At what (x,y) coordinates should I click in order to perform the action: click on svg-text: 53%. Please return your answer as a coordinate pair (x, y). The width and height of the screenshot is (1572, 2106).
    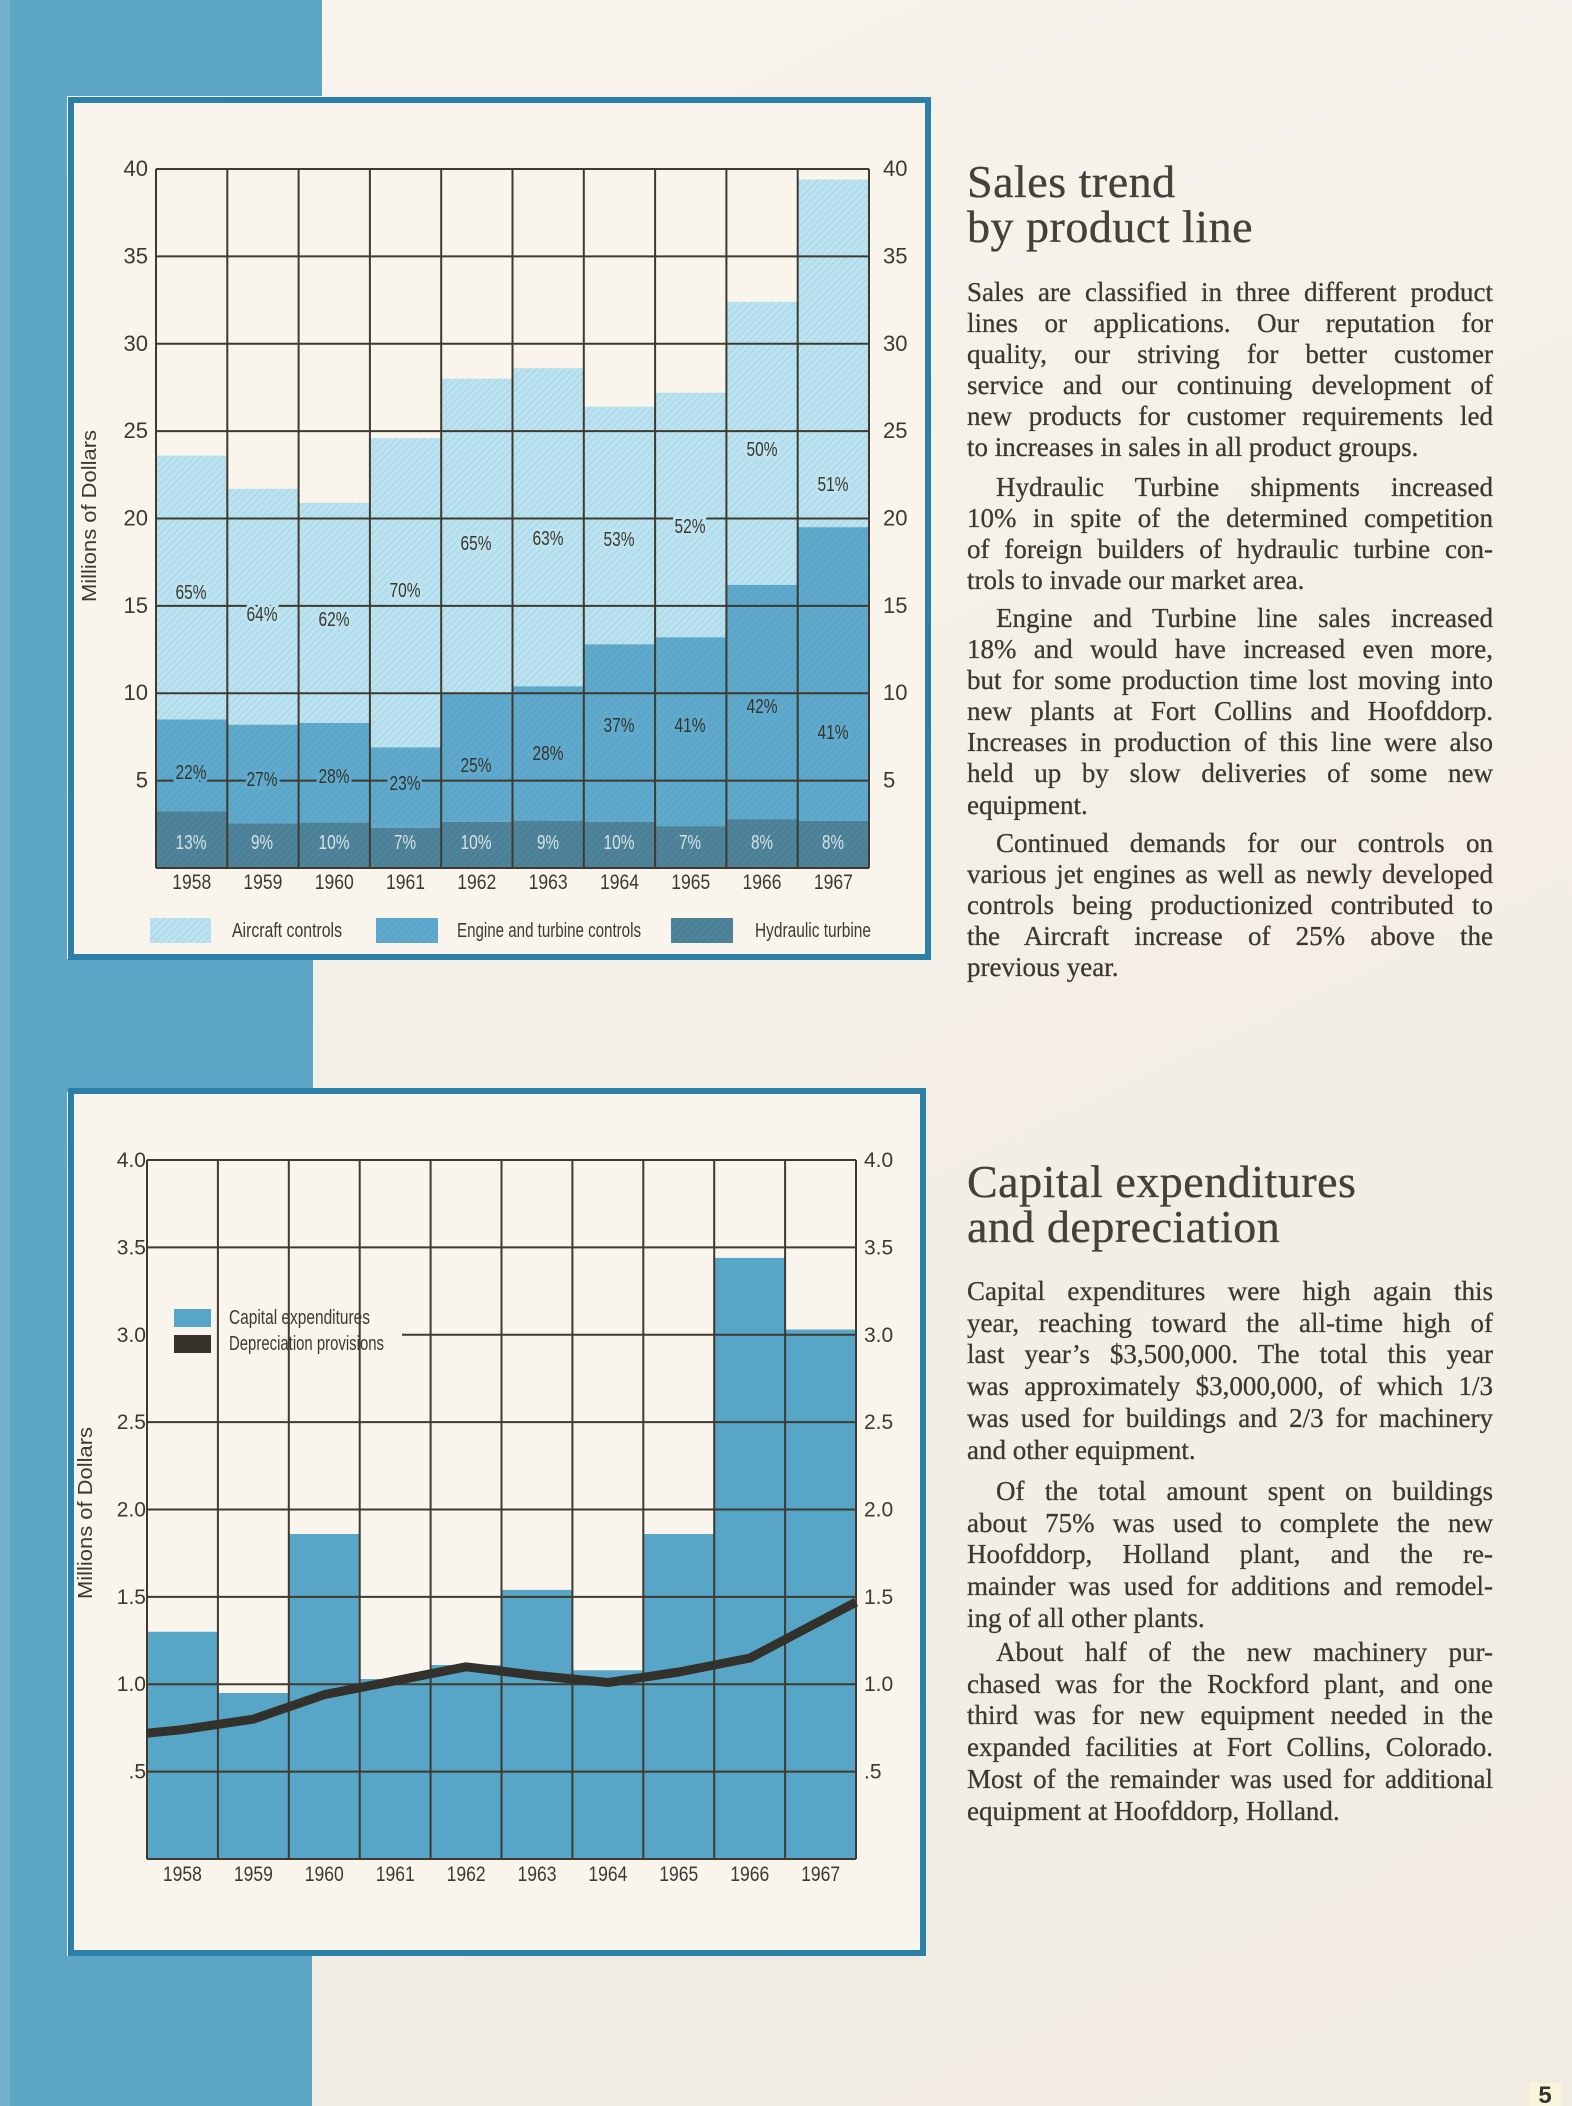
    Looking at the image, I should click on (619, 540).